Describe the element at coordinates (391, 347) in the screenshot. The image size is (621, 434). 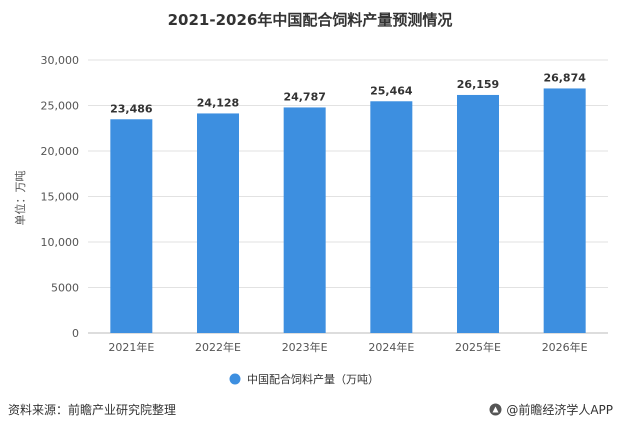
I see `x-tick-label: 2024年E` at that location.